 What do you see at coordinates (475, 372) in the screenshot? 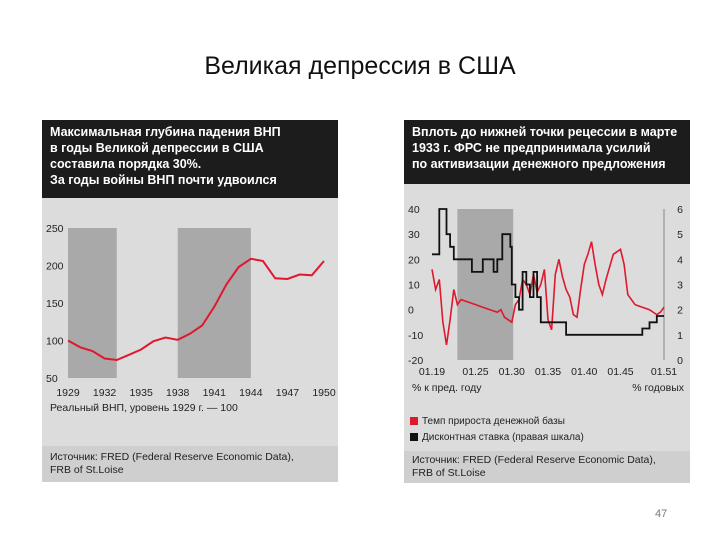
I see `x-tick-label: 01.25` at bounding box center [475, 372].